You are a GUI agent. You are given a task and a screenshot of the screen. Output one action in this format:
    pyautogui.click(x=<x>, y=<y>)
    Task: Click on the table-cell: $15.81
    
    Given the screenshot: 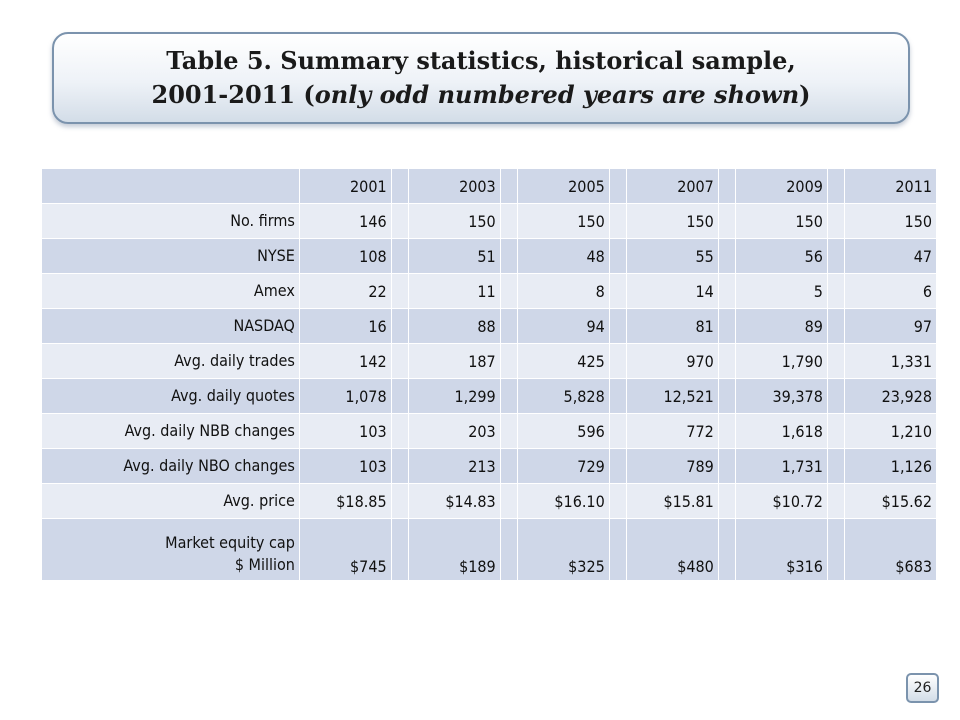 What is the action you would take?
    pyautogui.click(x=672, y=501)
    